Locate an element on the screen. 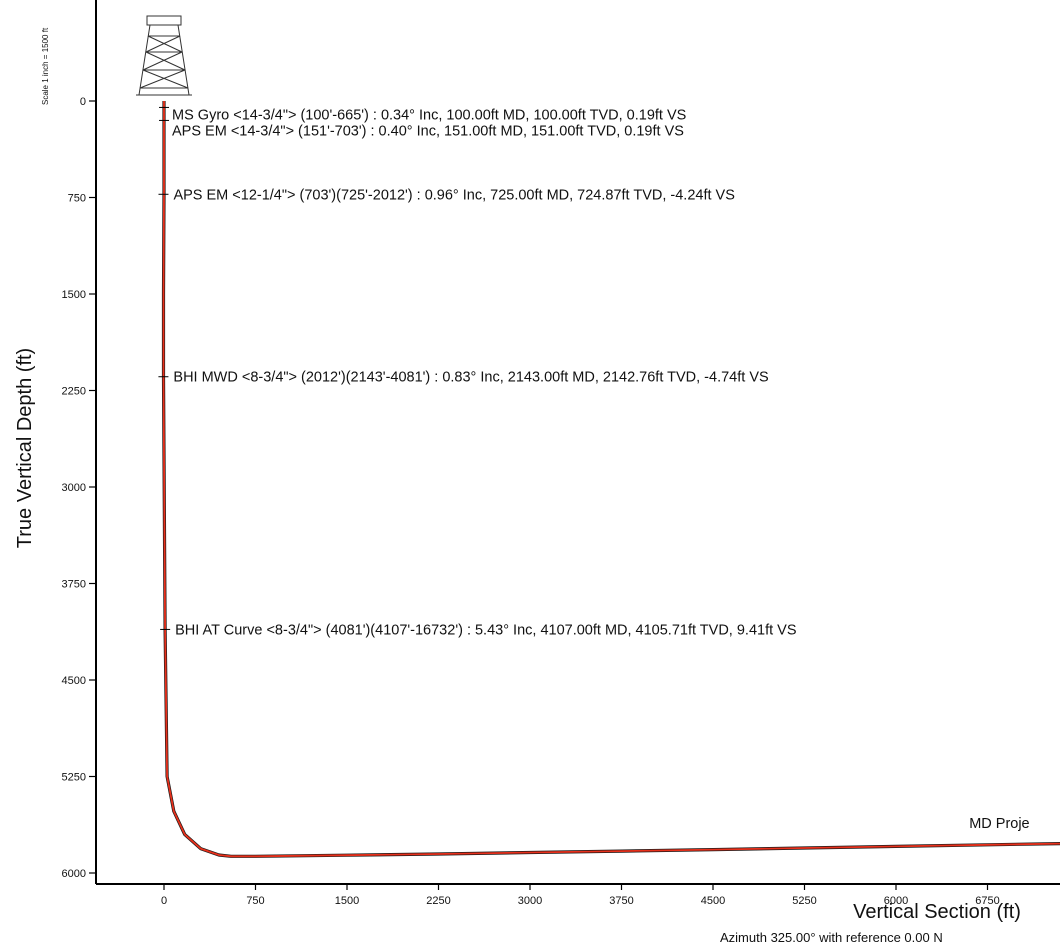  azimuth-footnote: Azimuth 325.00° with reference 0.00 N is located at coordinates (831, 937).